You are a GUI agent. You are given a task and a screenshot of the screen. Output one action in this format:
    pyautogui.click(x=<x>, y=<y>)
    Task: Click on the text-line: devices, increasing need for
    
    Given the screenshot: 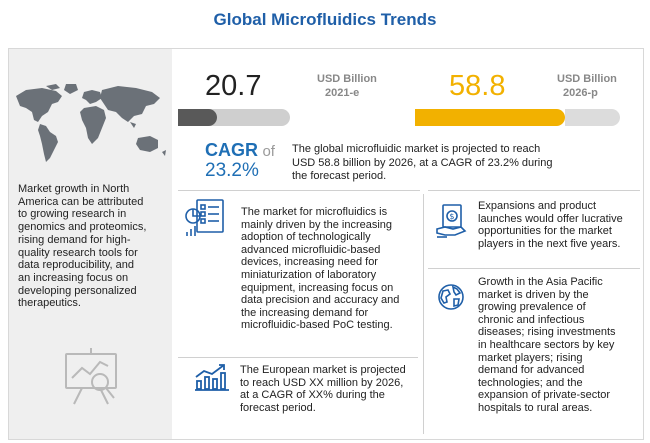 What is the action you would take?
    pyautogui.click(x=309, y=262)
    